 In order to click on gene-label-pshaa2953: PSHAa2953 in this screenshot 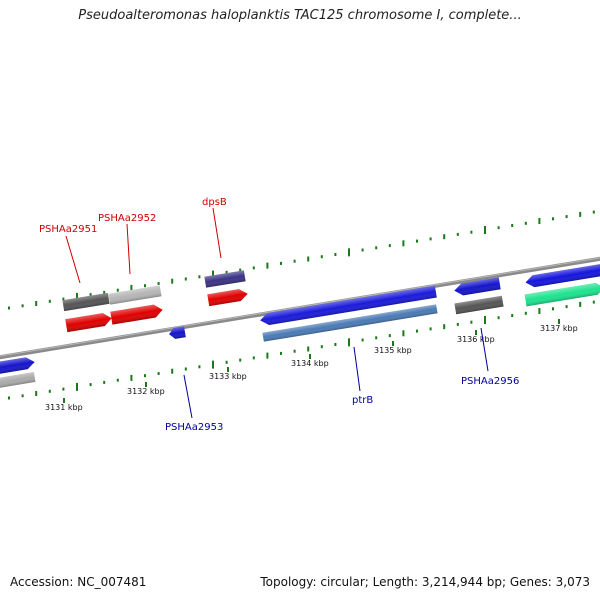, I will do `click(194, 427)`.